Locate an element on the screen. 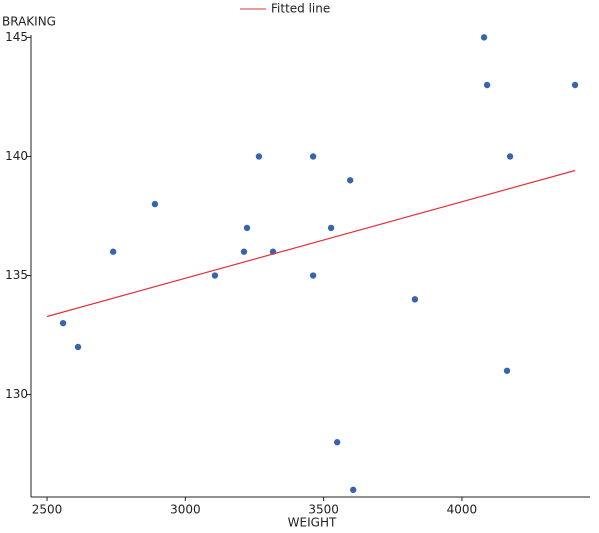 This screenshot has width=599, height=533. y-tick-label: 135 is located at coordinates (16, 275).